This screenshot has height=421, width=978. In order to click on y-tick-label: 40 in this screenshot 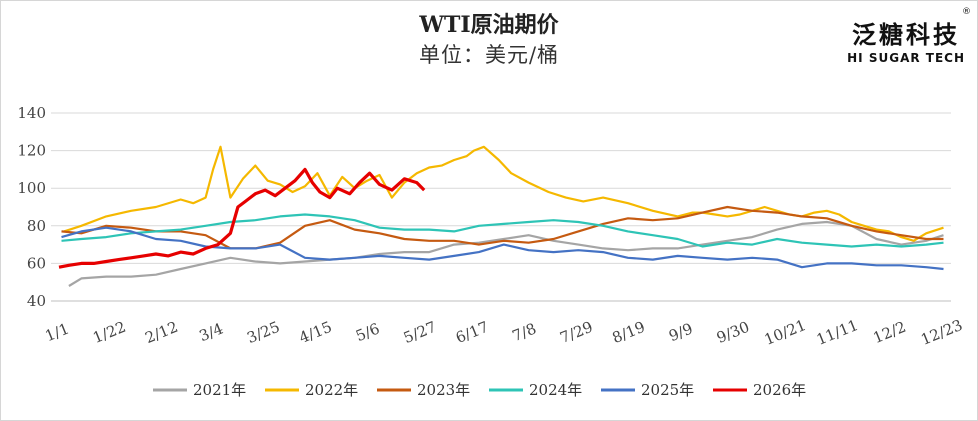, I will do `click(36, 301)`.